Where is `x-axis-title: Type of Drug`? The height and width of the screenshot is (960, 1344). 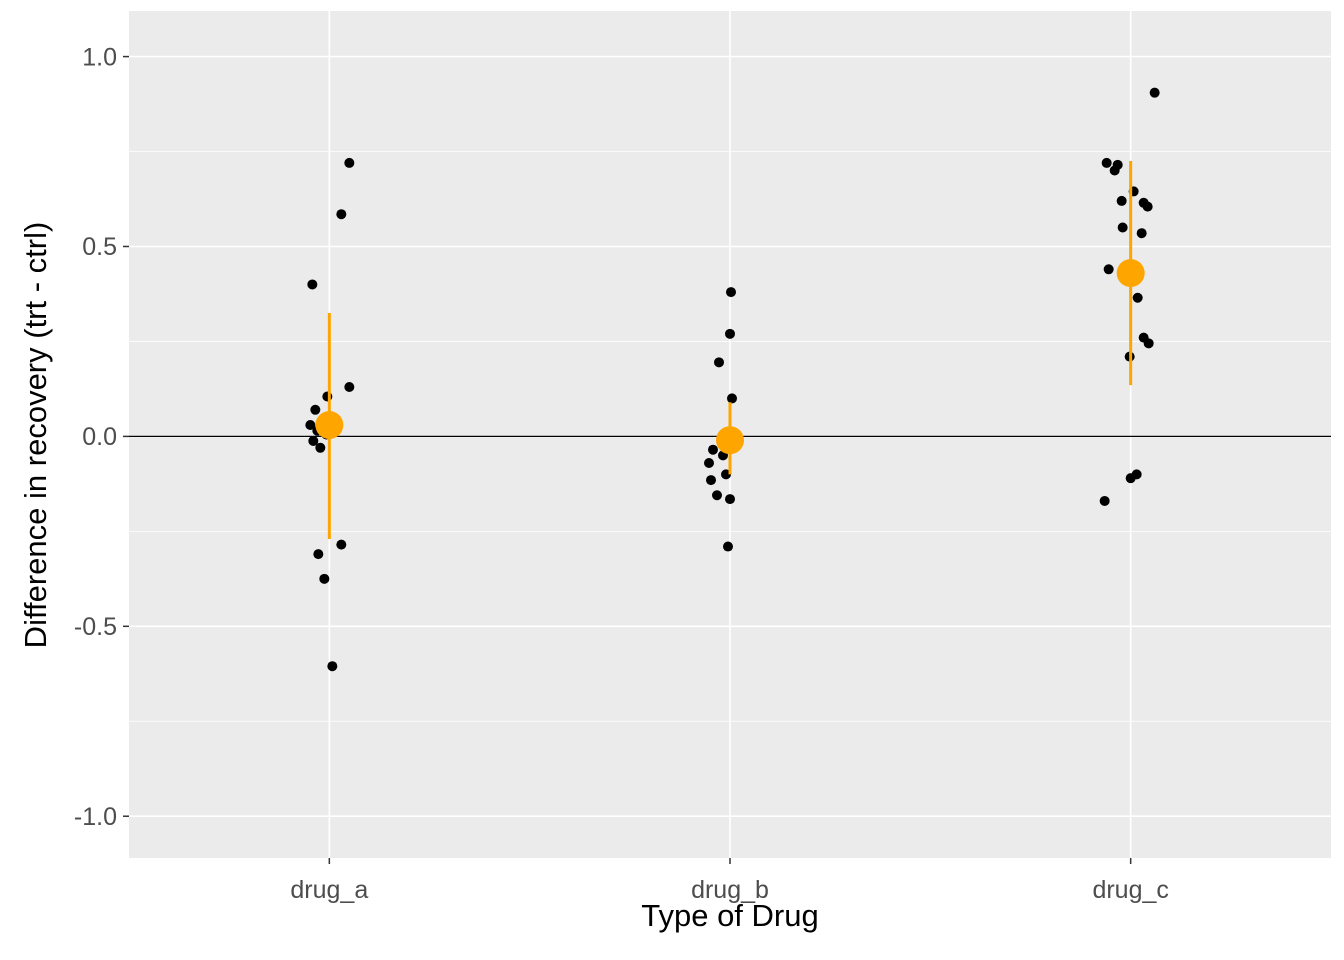
x-axis-title: Type of Drug is located at coordinates (730, 915).